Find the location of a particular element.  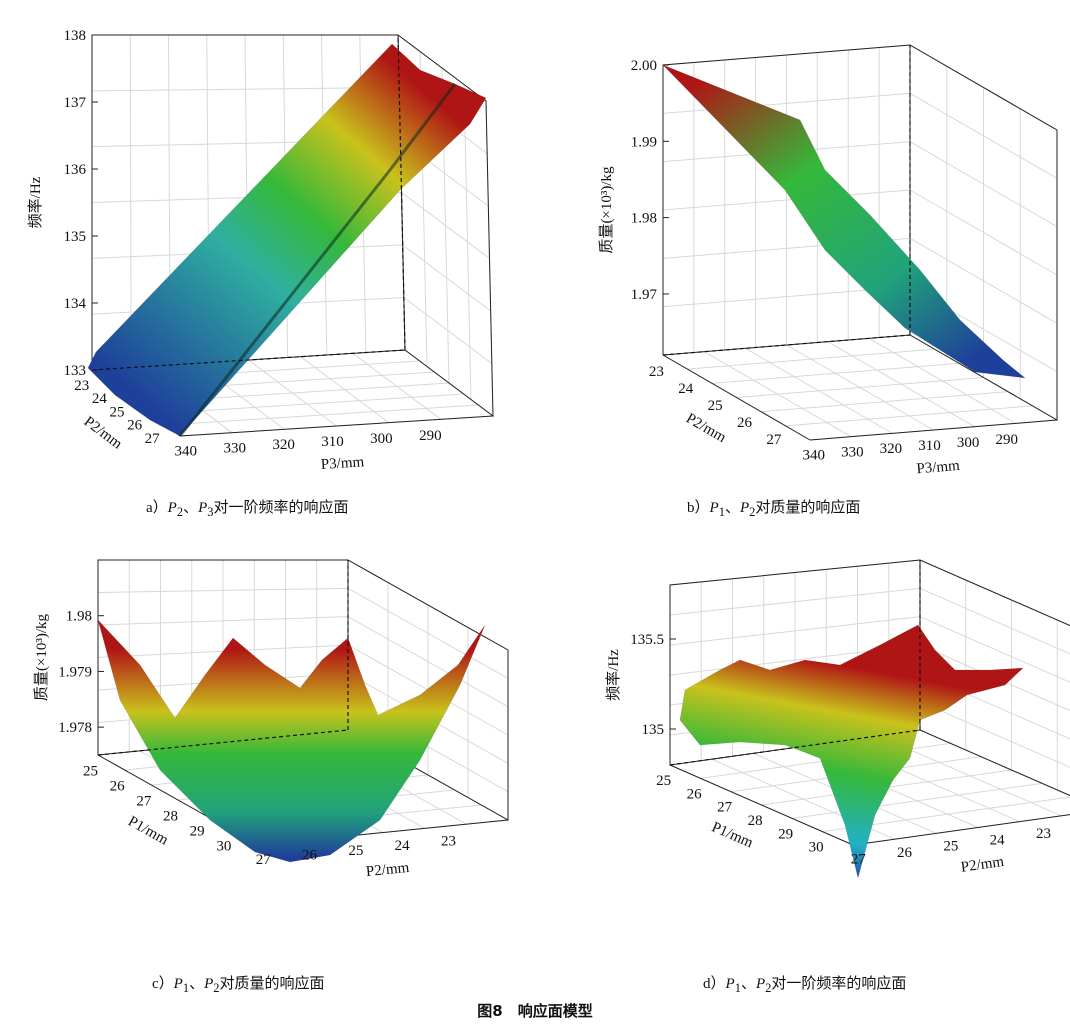

x-tick-label: 26 is located at coordinates (310, 855).